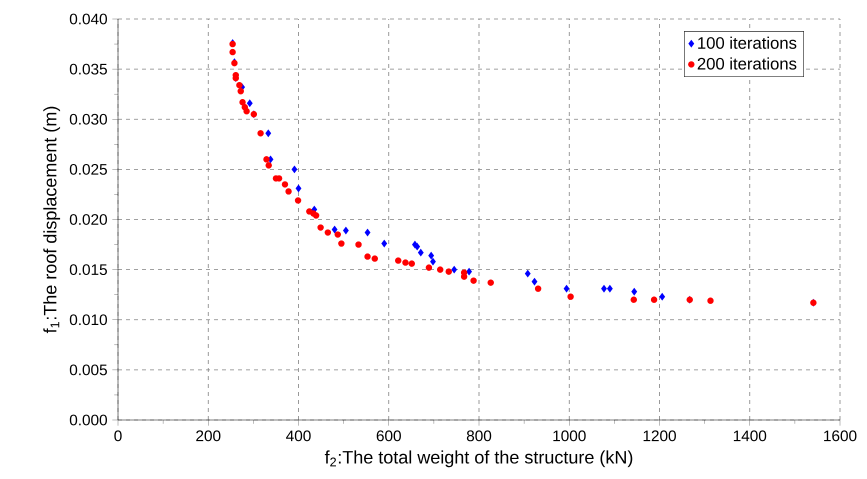  What do you see at coordinates (88, 320) in the screenshot?
I see `y-tick-label: 0.010` at bounding box center [88, 320].